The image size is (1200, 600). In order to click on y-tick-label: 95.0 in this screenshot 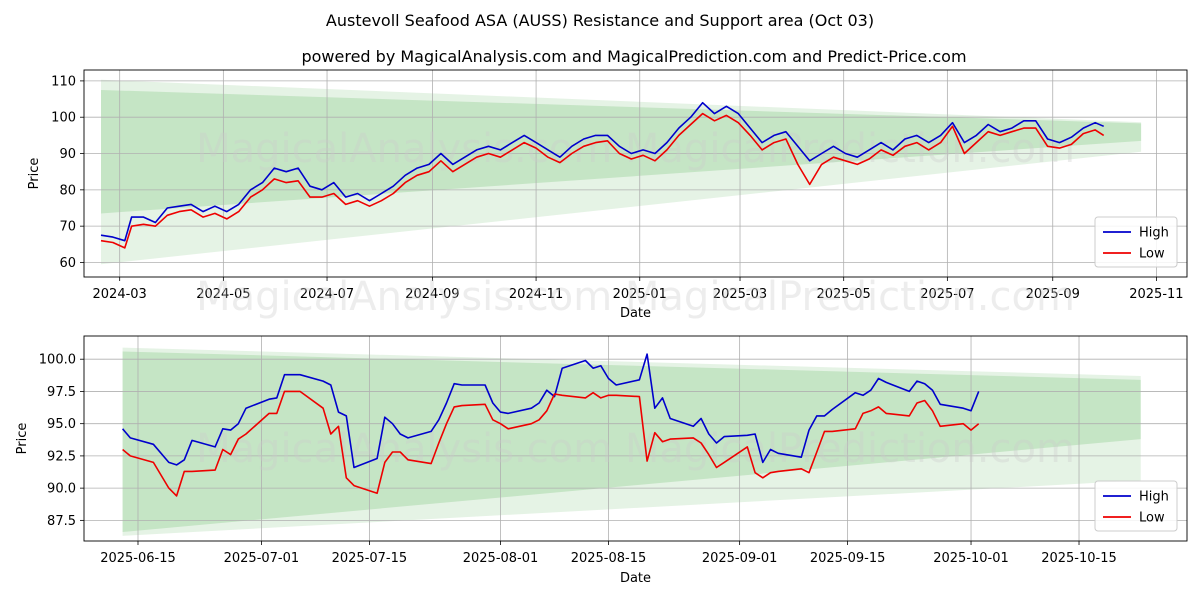, I will do `click(61, 424)`.